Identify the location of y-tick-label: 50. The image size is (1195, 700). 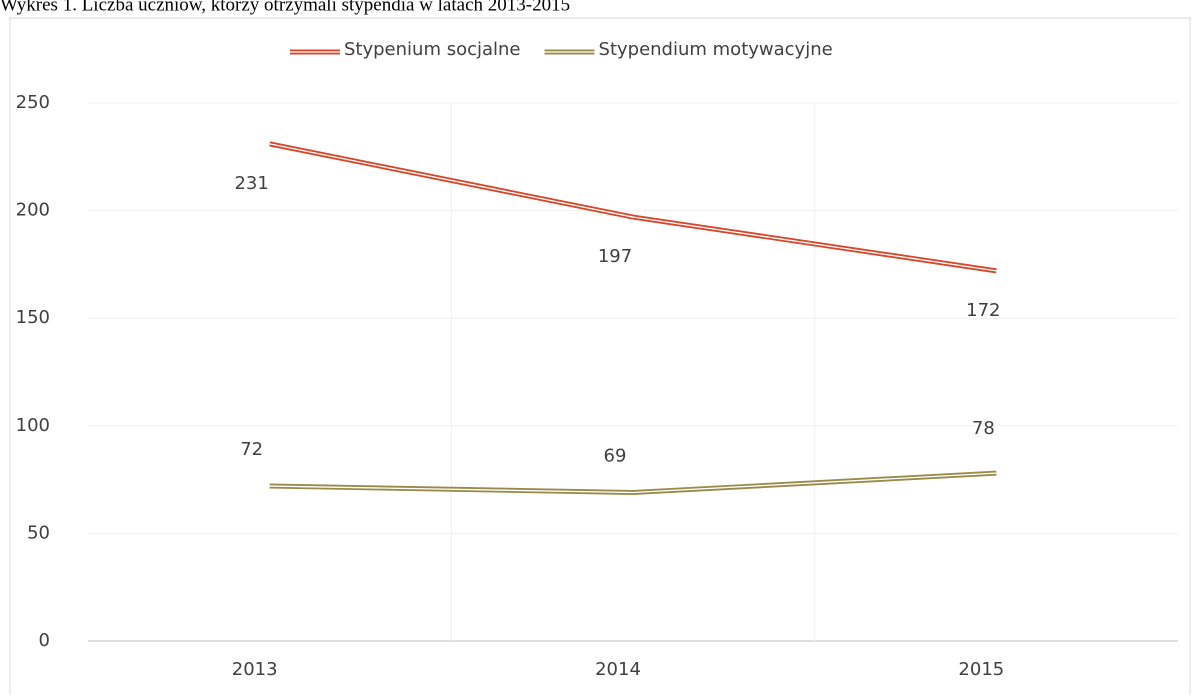
(38, 532).